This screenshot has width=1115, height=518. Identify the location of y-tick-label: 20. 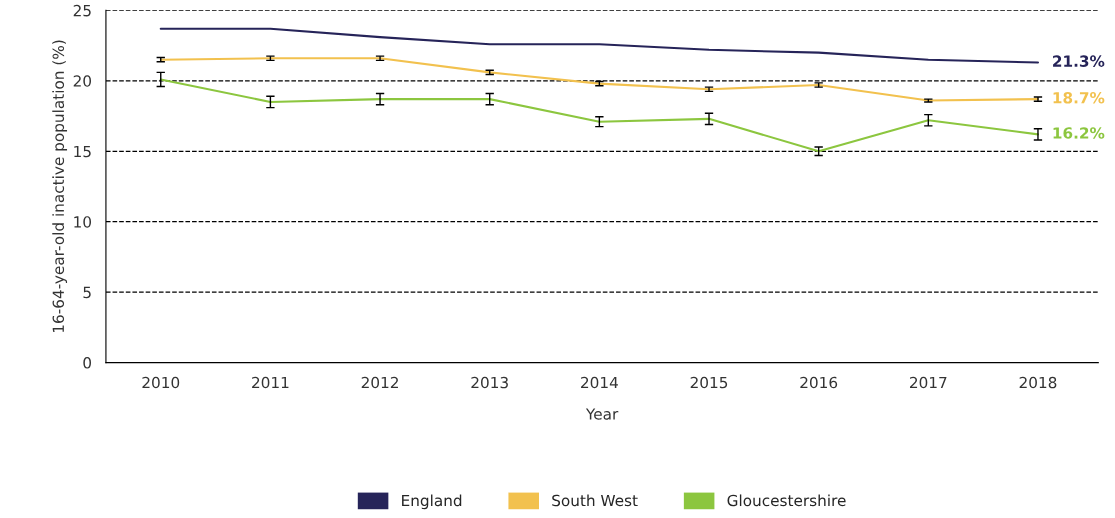
(82, 81).